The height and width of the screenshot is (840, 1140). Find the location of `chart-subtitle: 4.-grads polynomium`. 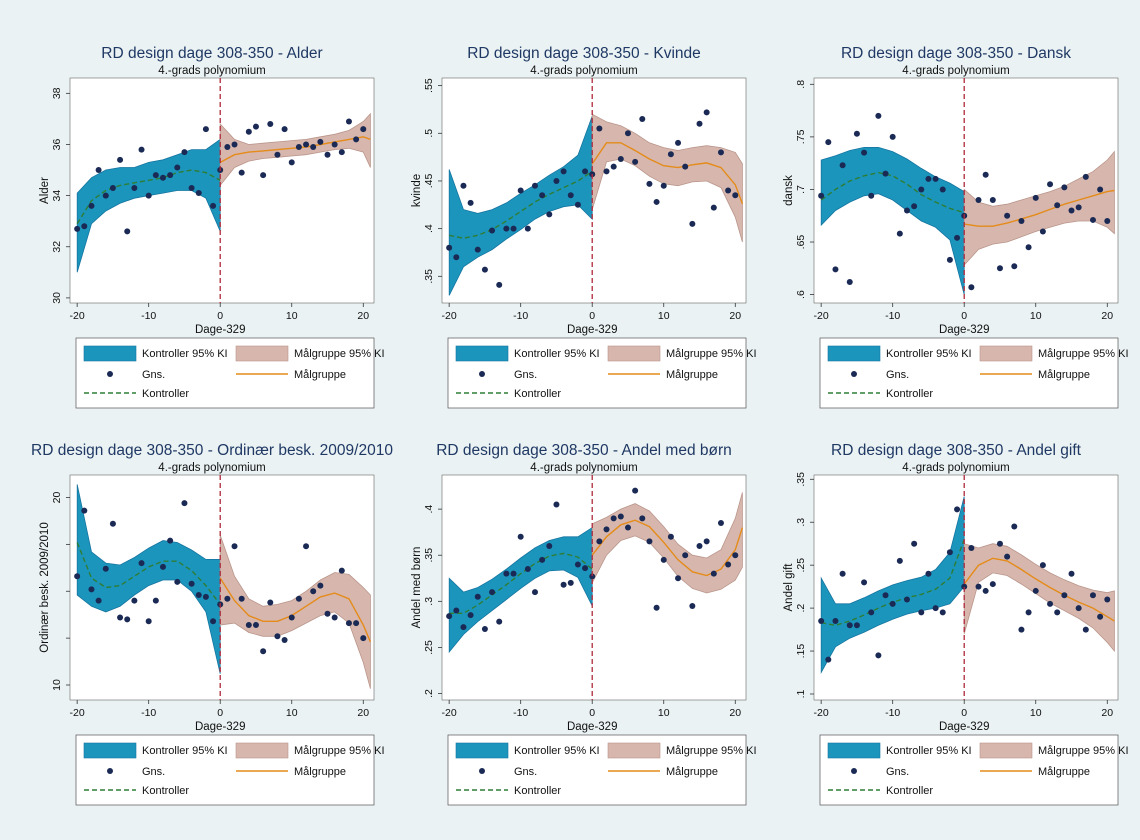

chart-subtitle: 4.-grads polynomium is located at coordinates (955, 468).